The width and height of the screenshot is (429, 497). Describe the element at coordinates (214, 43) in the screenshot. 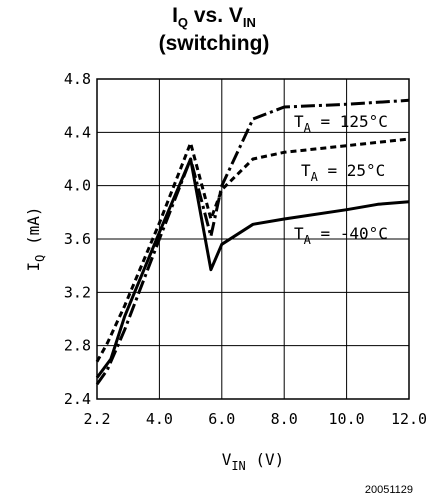

I see `chart-title-line2: (switching)` at that location.